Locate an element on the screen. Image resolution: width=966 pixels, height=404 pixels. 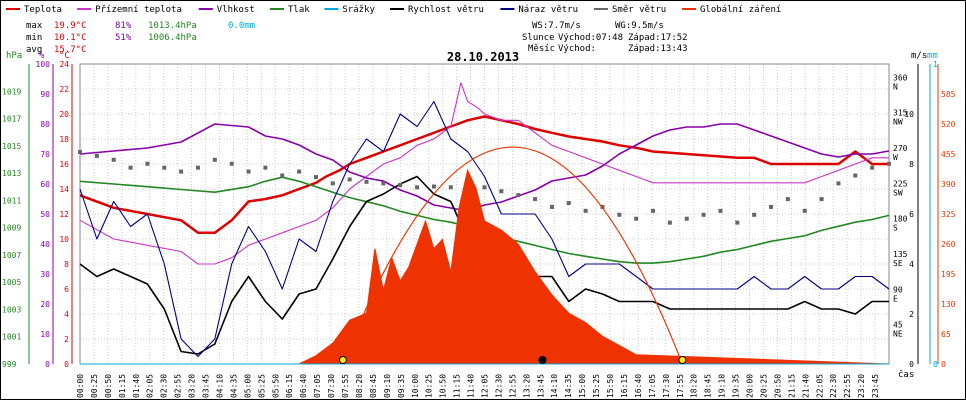
x-tick-label: 15:00 is located at coordinates (582, 386).